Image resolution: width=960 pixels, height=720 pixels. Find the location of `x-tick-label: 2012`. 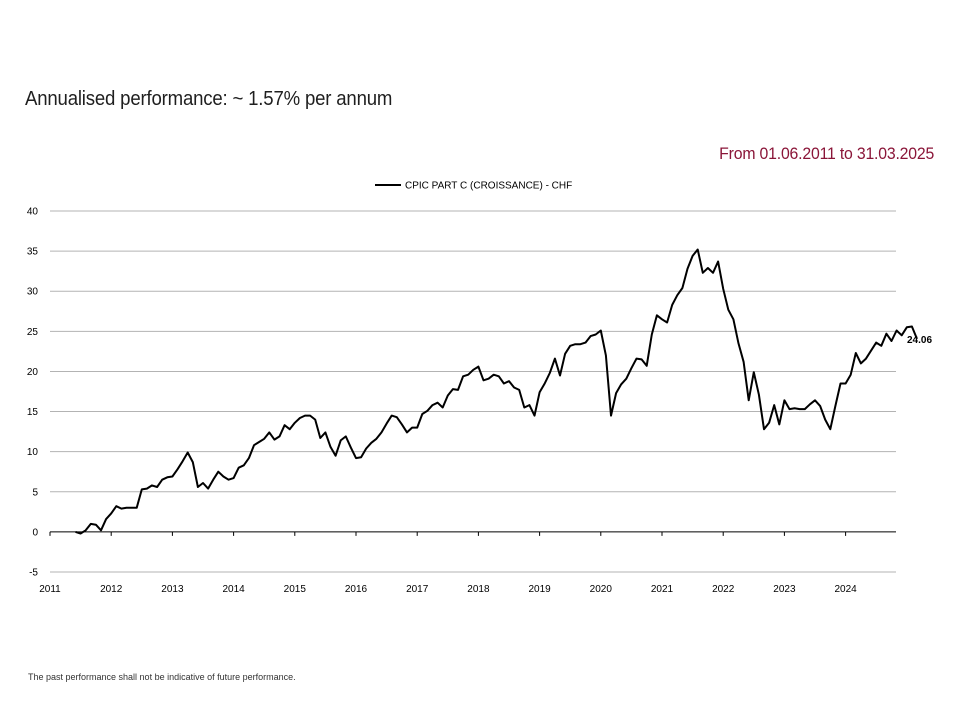

x-tick-label: 2012 is located at coordinates (111, 589).